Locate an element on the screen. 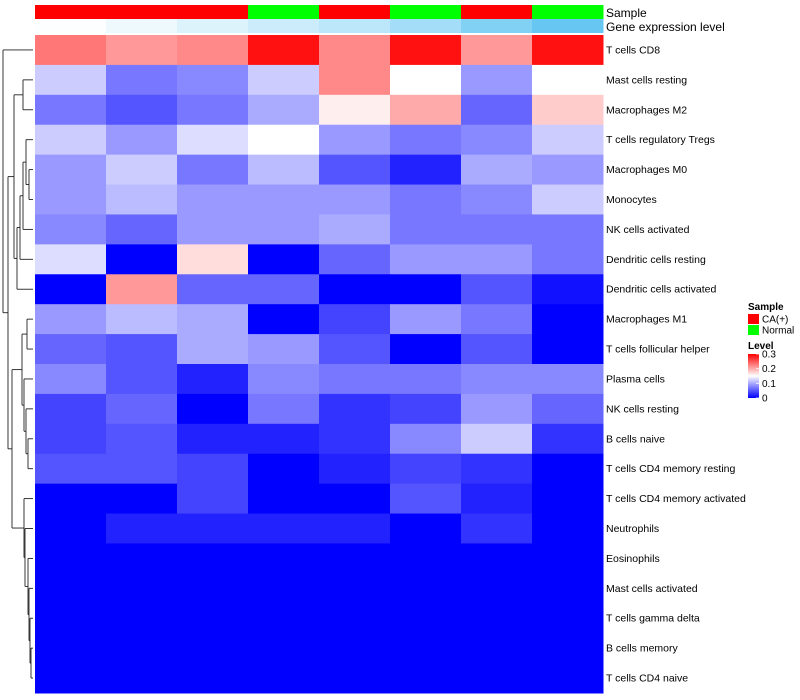  sample-annotation-bar is located at coordinates (319, 12).